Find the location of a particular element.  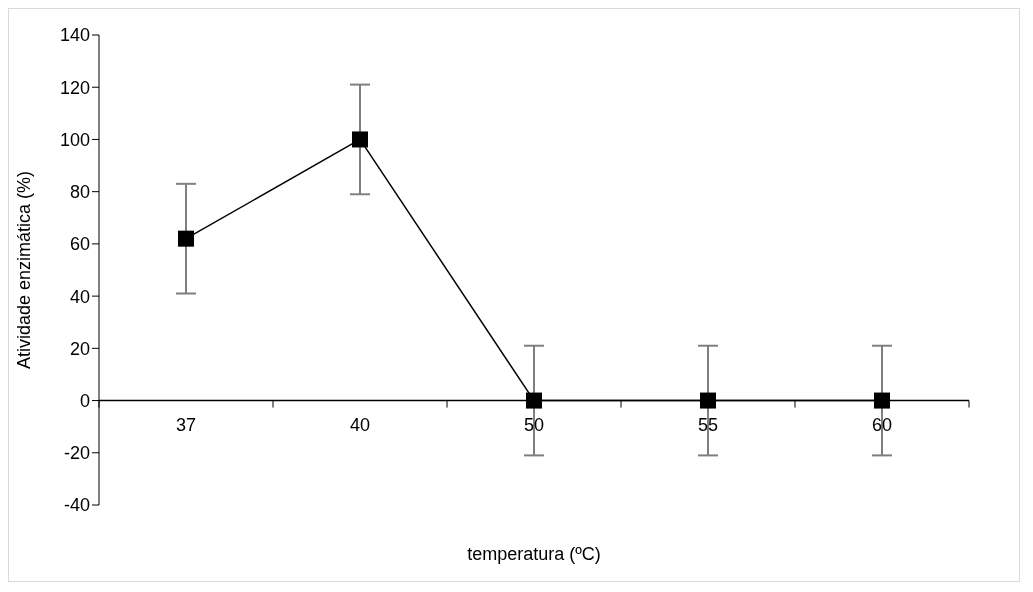

y-axis-title: Atividade enzimática (%) is located at coordinates (24, 270).